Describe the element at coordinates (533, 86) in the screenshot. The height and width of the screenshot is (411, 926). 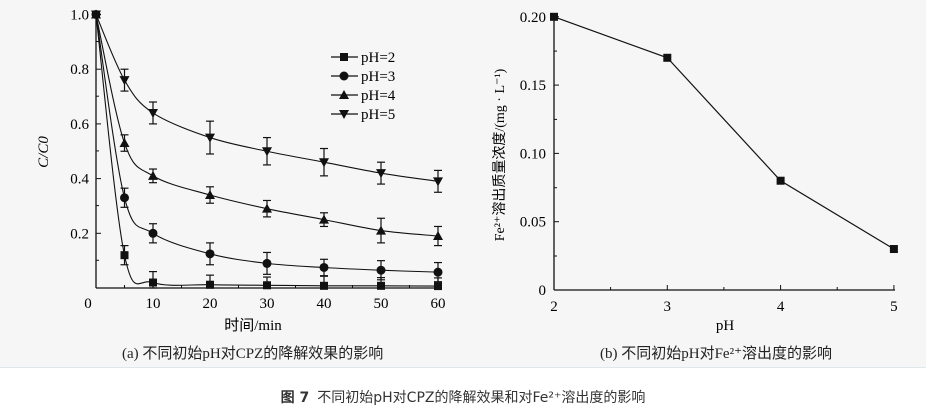
I see `y-tick-label-b: 0.15` at that location.